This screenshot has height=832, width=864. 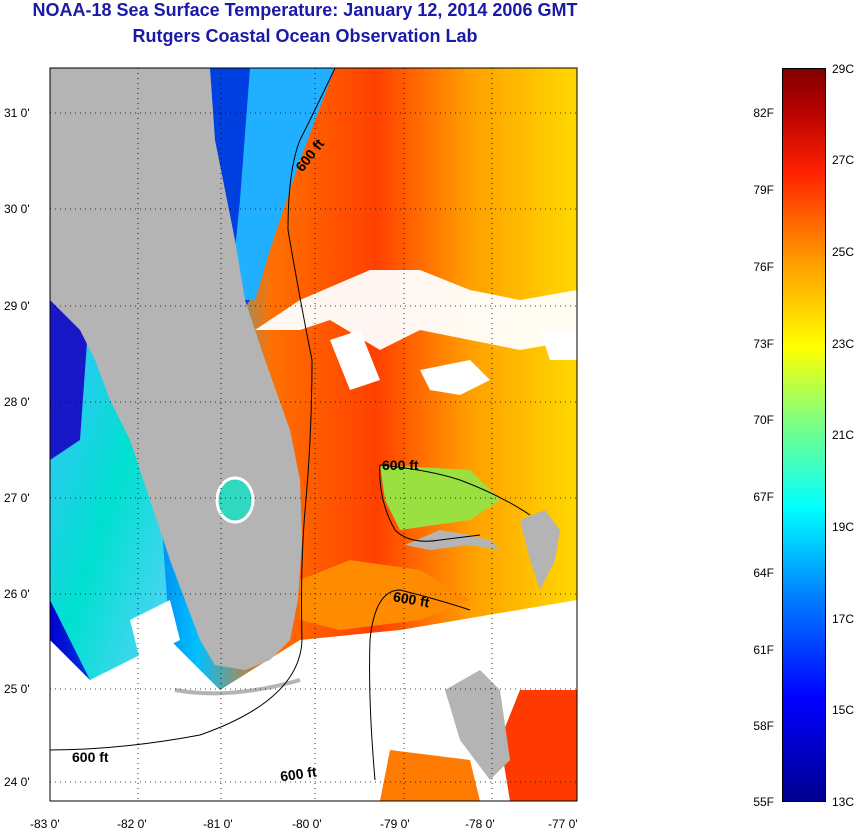 I want to click on lat-tick-label: 29 0', so click(x=17, y=306).